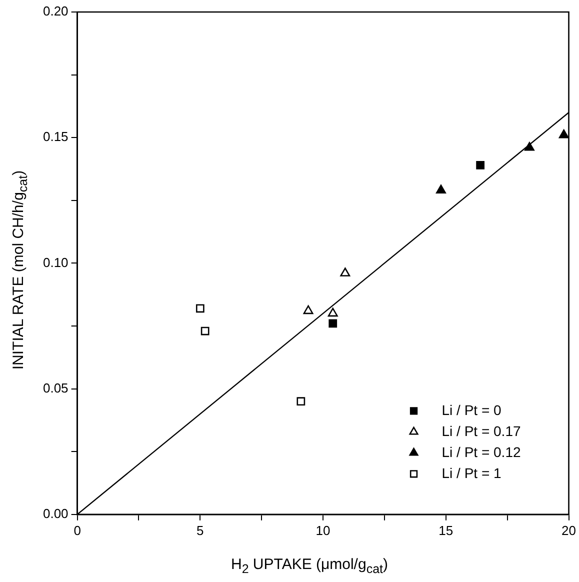 Image resolution: width=579 pixels, height=582 pixels. I want to click on x-tick-label: 20, so click(569, 530).